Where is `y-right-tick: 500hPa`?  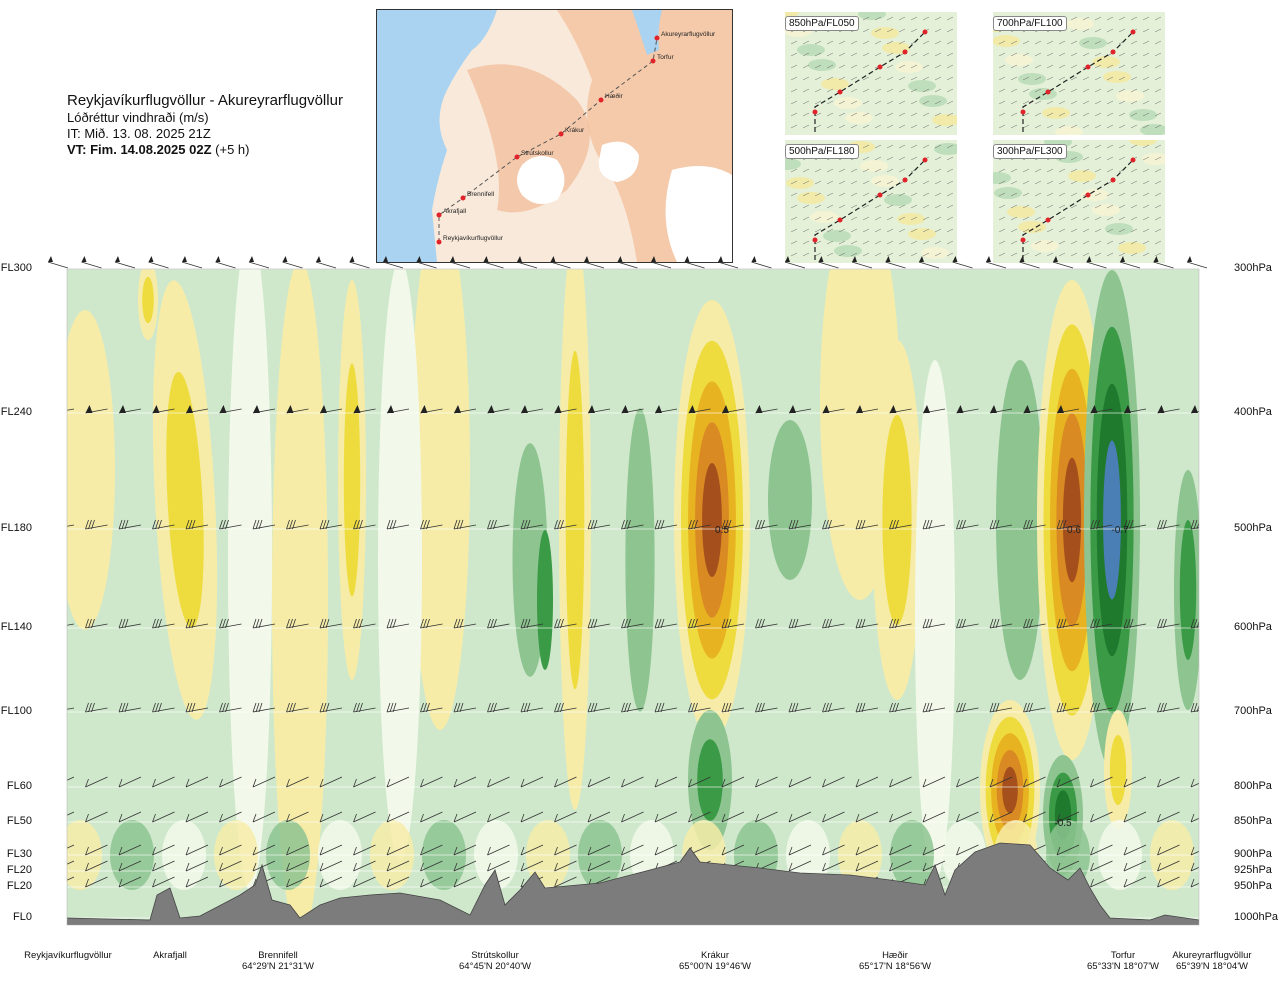 y-right-tick: 500hPa is located at coordinates (1253, 528).